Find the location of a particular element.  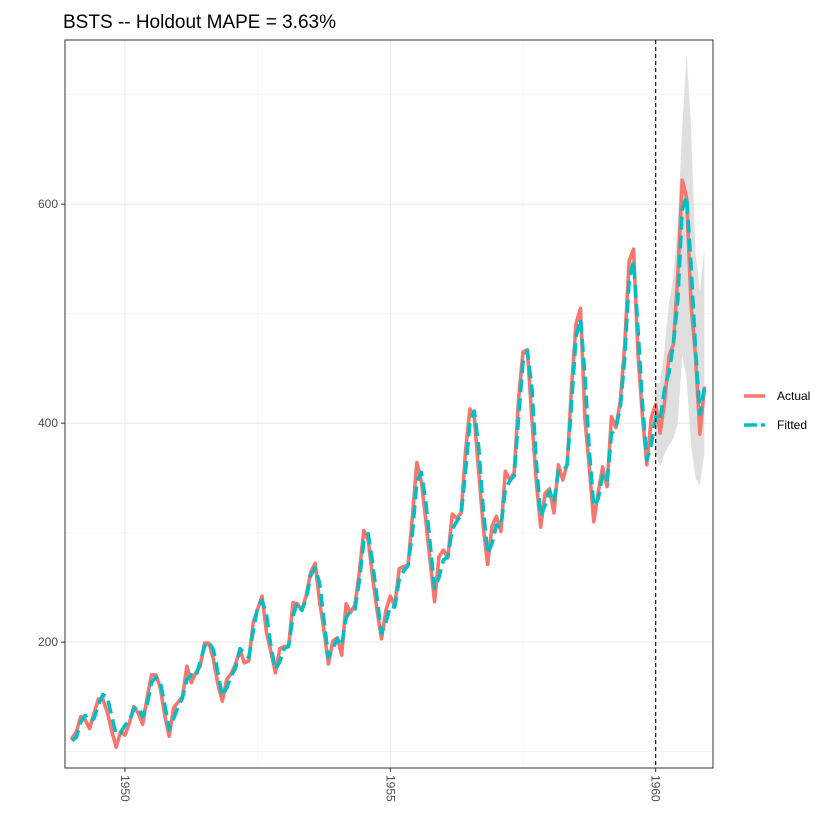

x-tick-label: 1950 is located at coordinates (125, 788).